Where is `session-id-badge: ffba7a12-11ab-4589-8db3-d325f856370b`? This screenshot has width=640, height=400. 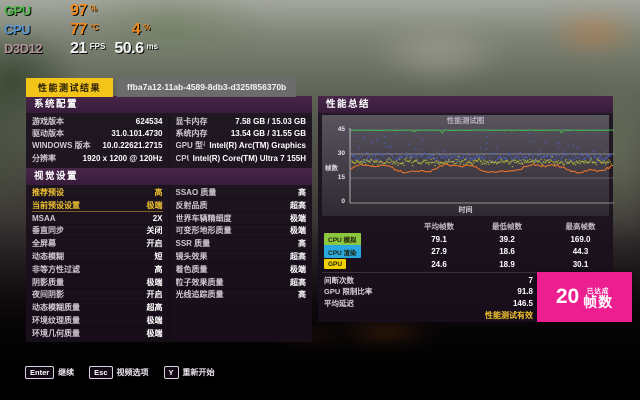 session-id-badge: ffba7a12-11ab-4589-8db3-d325f856370b is located at coordinates (207, 87).